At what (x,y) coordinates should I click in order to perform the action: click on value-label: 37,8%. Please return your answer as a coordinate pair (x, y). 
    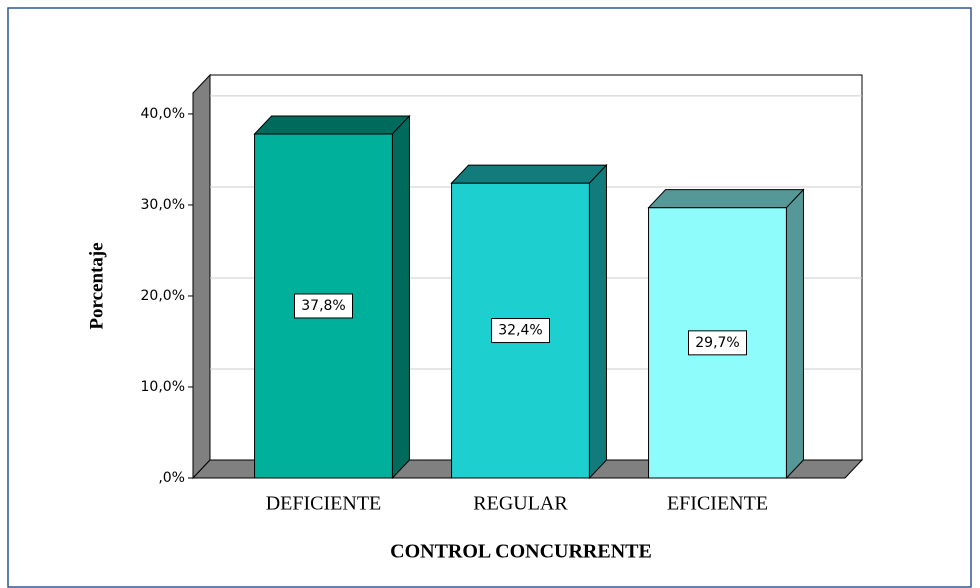
    Looking at the image, I should click on (323, 306).